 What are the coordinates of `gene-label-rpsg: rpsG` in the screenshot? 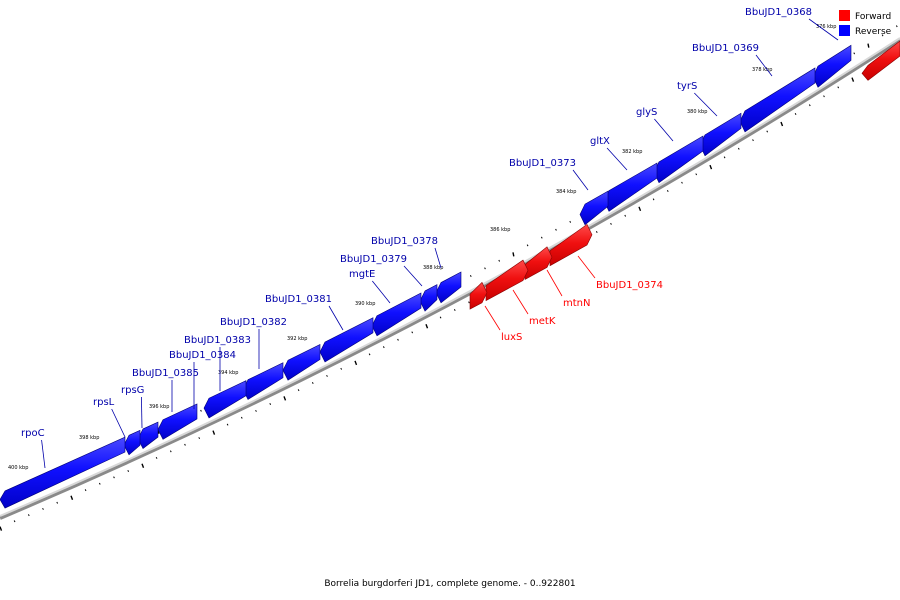 It's located at (132, 390).